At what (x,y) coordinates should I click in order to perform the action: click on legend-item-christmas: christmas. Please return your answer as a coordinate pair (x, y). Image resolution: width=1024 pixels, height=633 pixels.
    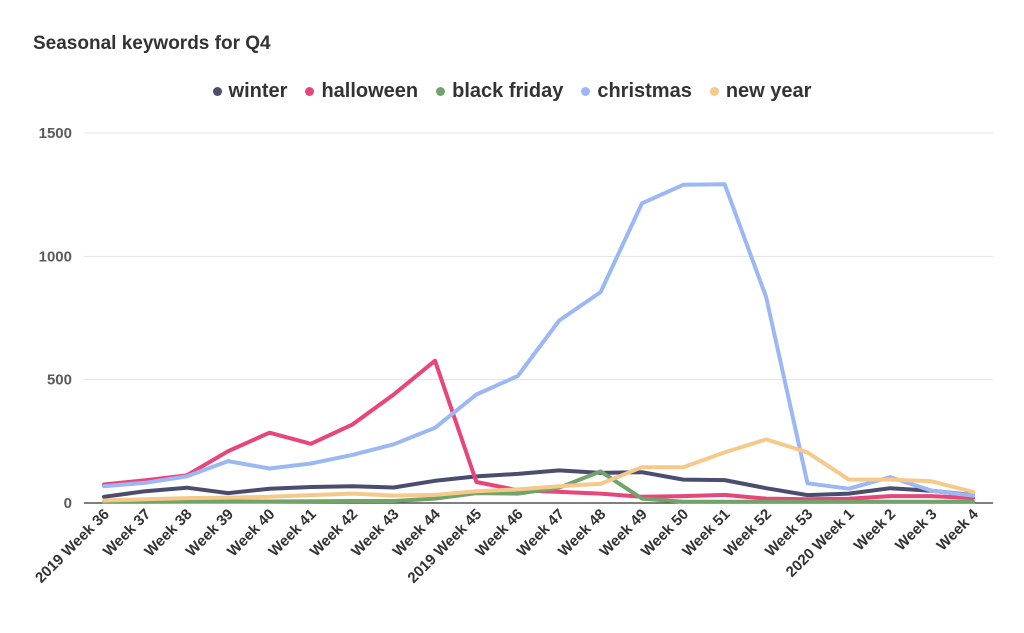
    Looking at the image, I should click on (636, 91).